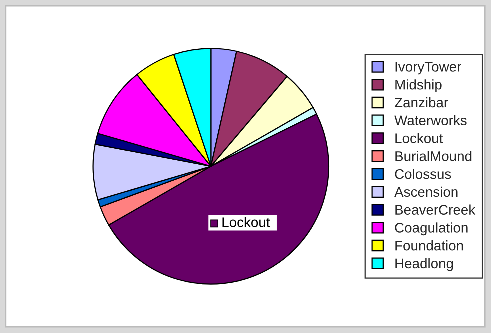 This screenshot has height=333, width=491. I want to click on legend-label: Ascension, so click(426, 192).